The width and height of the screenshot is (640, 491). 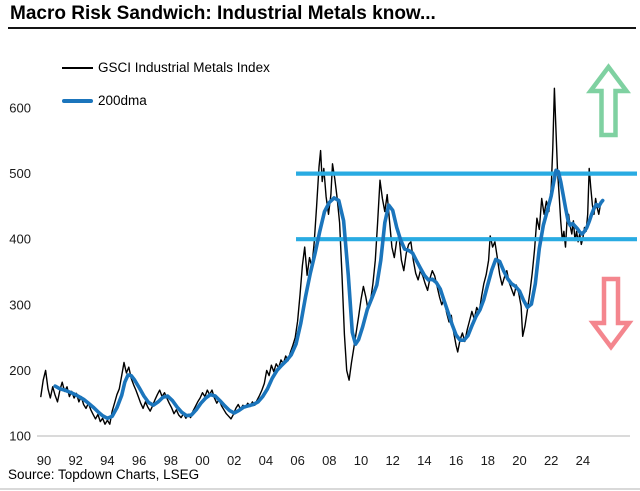 What do you see at coordinates (107, 460) in the screenshot?
I see `svg-text: 94` at bounding box center [107, 460].